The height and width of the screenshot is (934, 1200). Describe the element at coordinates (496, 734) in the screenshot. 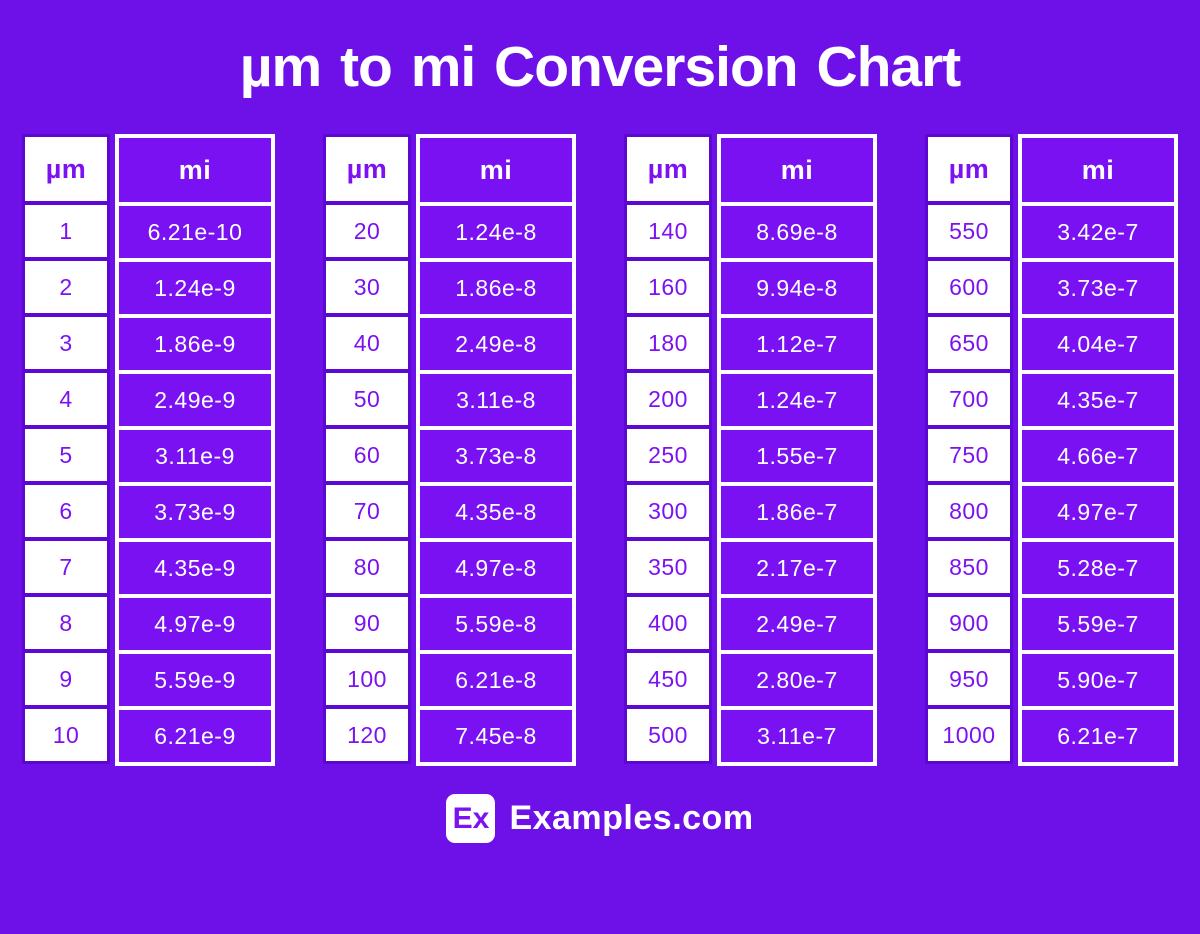

I see `mi-value-cell: 7.45e-8` at that location.